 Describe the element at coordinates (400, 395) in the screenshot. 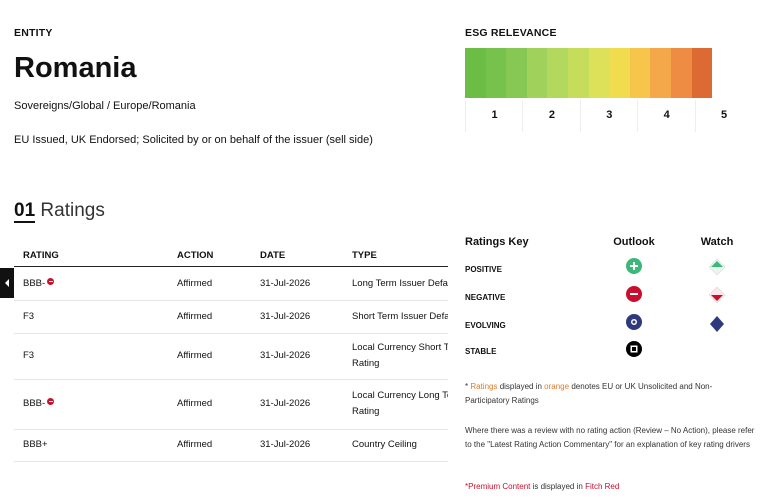

I see `type-line: Local Currency Long Te` at that location.